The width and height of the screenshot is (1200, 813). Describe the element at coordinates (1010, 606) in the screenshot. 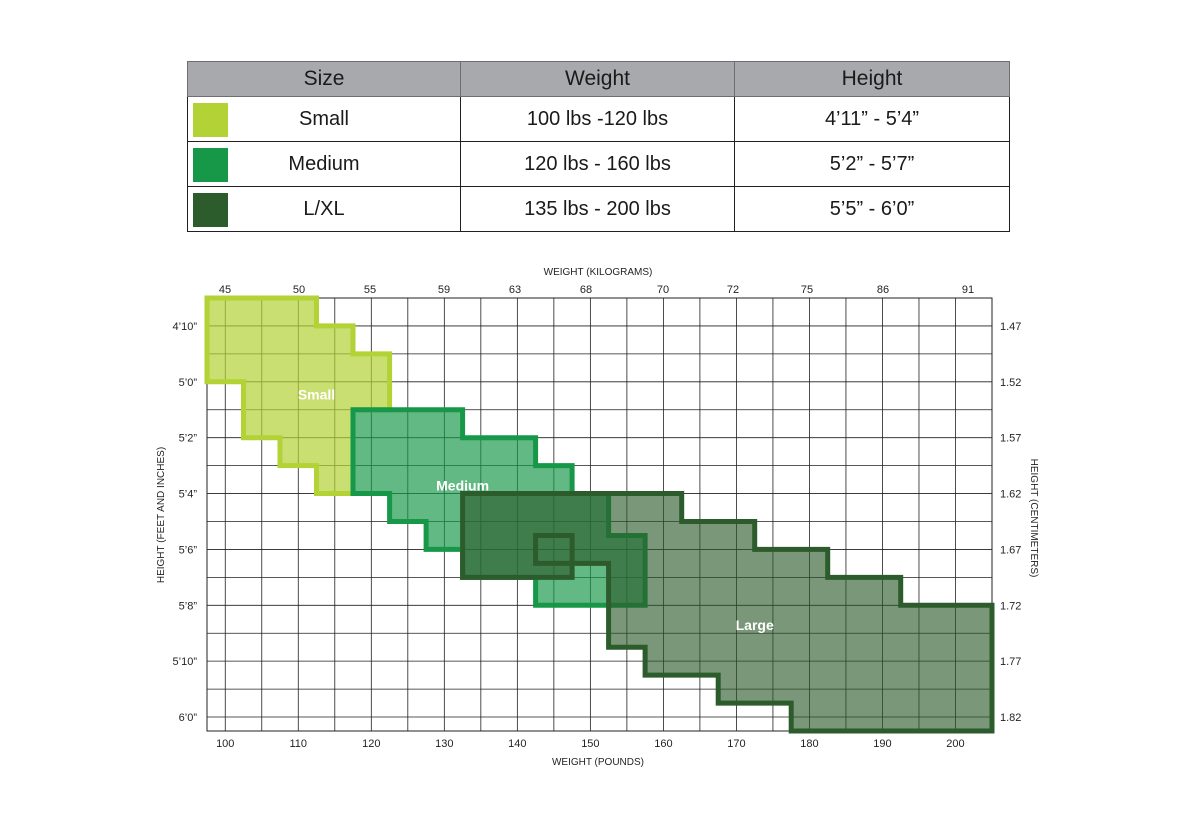

I see `y-tick-centimeters: 1.72` at that location.